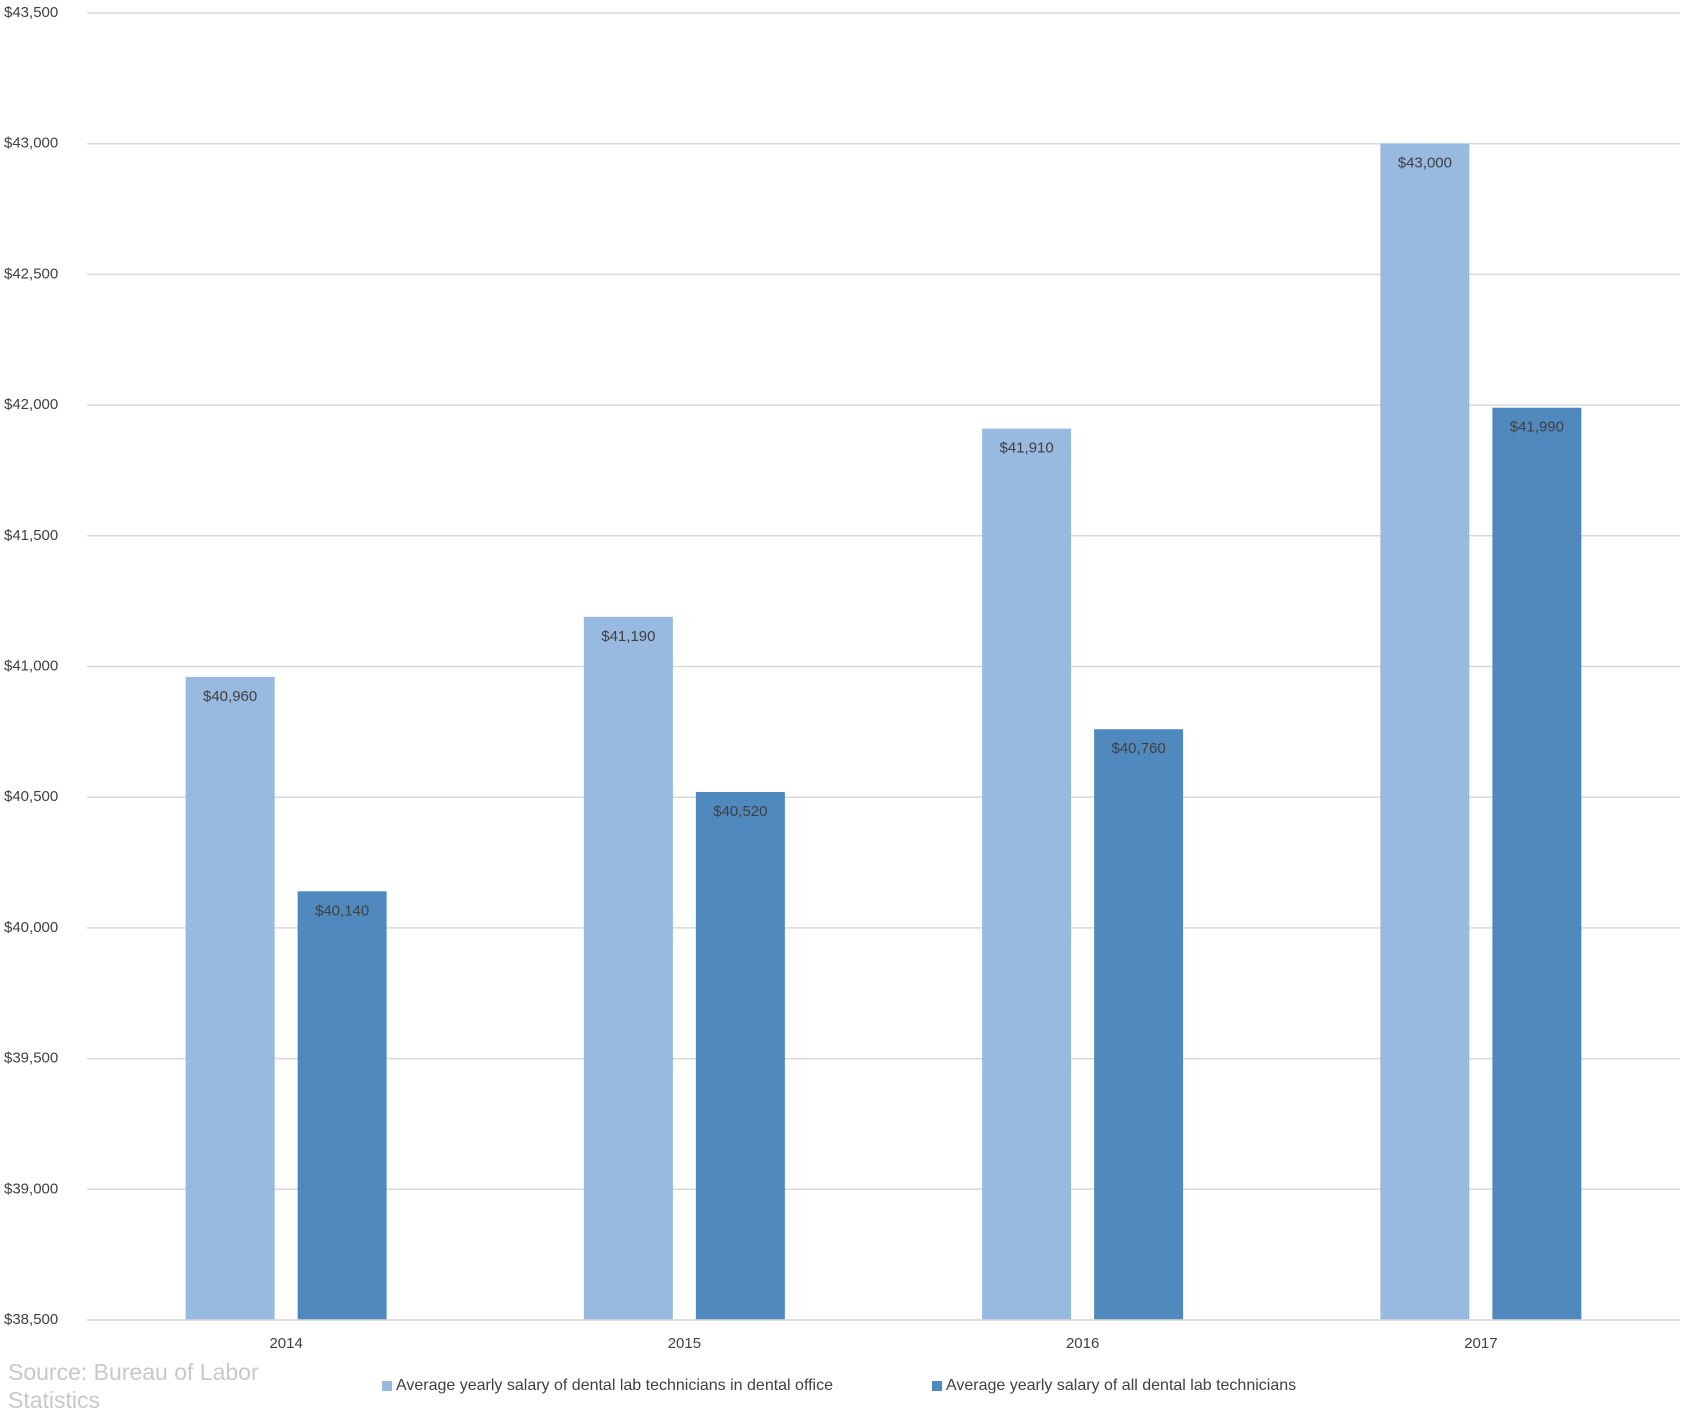 Image resolution: width=1702 pixels, height=1416 pixels. I want to click on y-tick-label: $39,000, so click(31, 1188).